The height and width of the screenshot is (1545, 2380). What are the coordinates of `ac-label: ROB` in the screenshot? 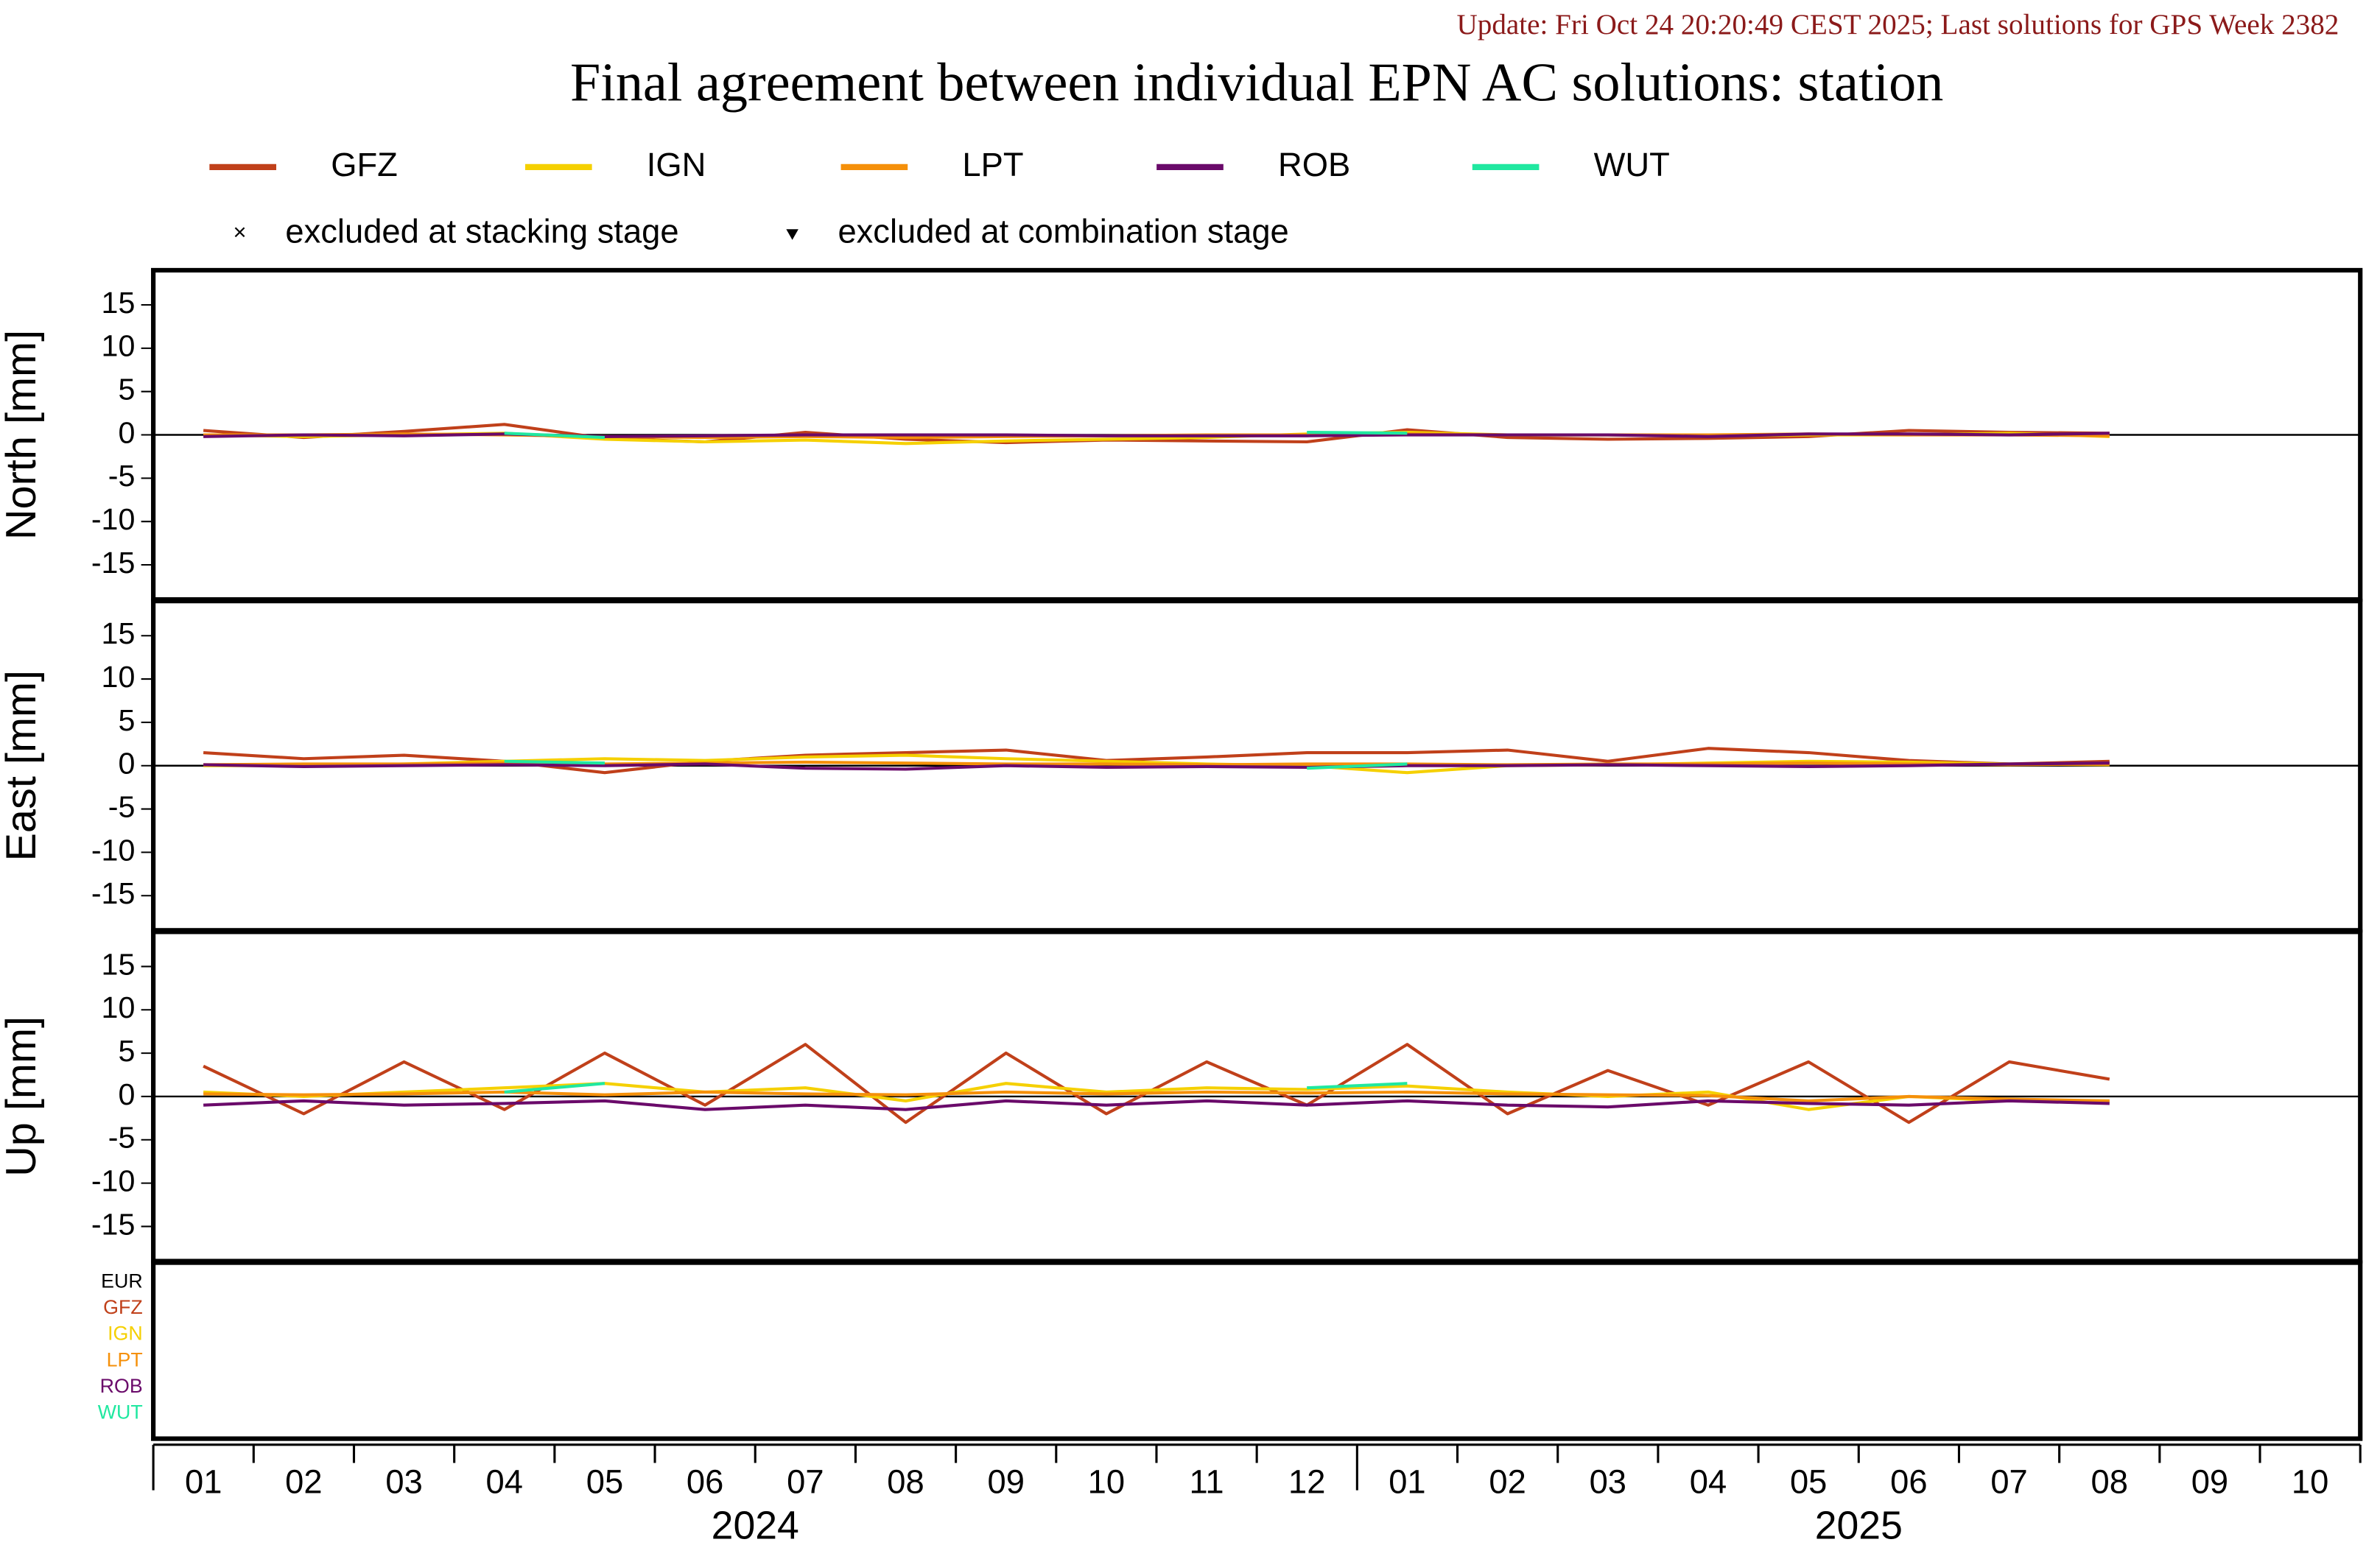 It's located at (121, 1386).